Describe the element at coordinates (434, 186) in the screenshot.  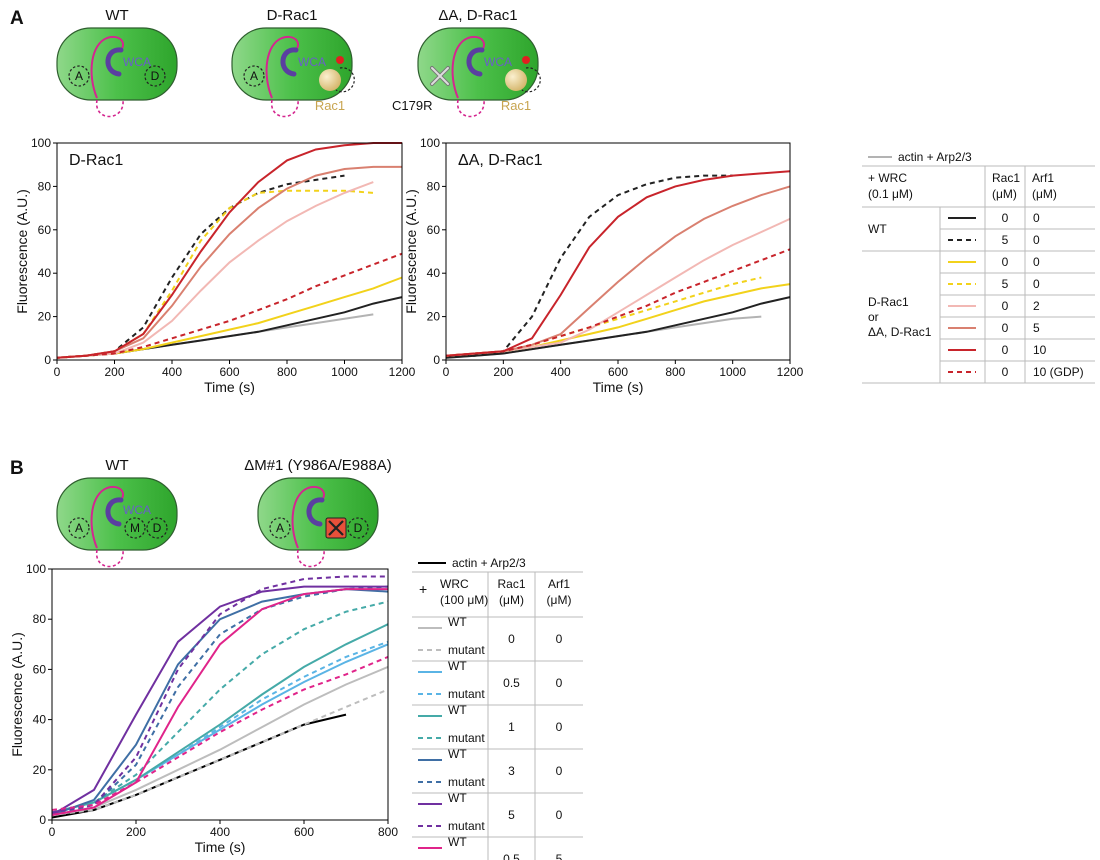
I see `y-tick-label: 80` at that location.